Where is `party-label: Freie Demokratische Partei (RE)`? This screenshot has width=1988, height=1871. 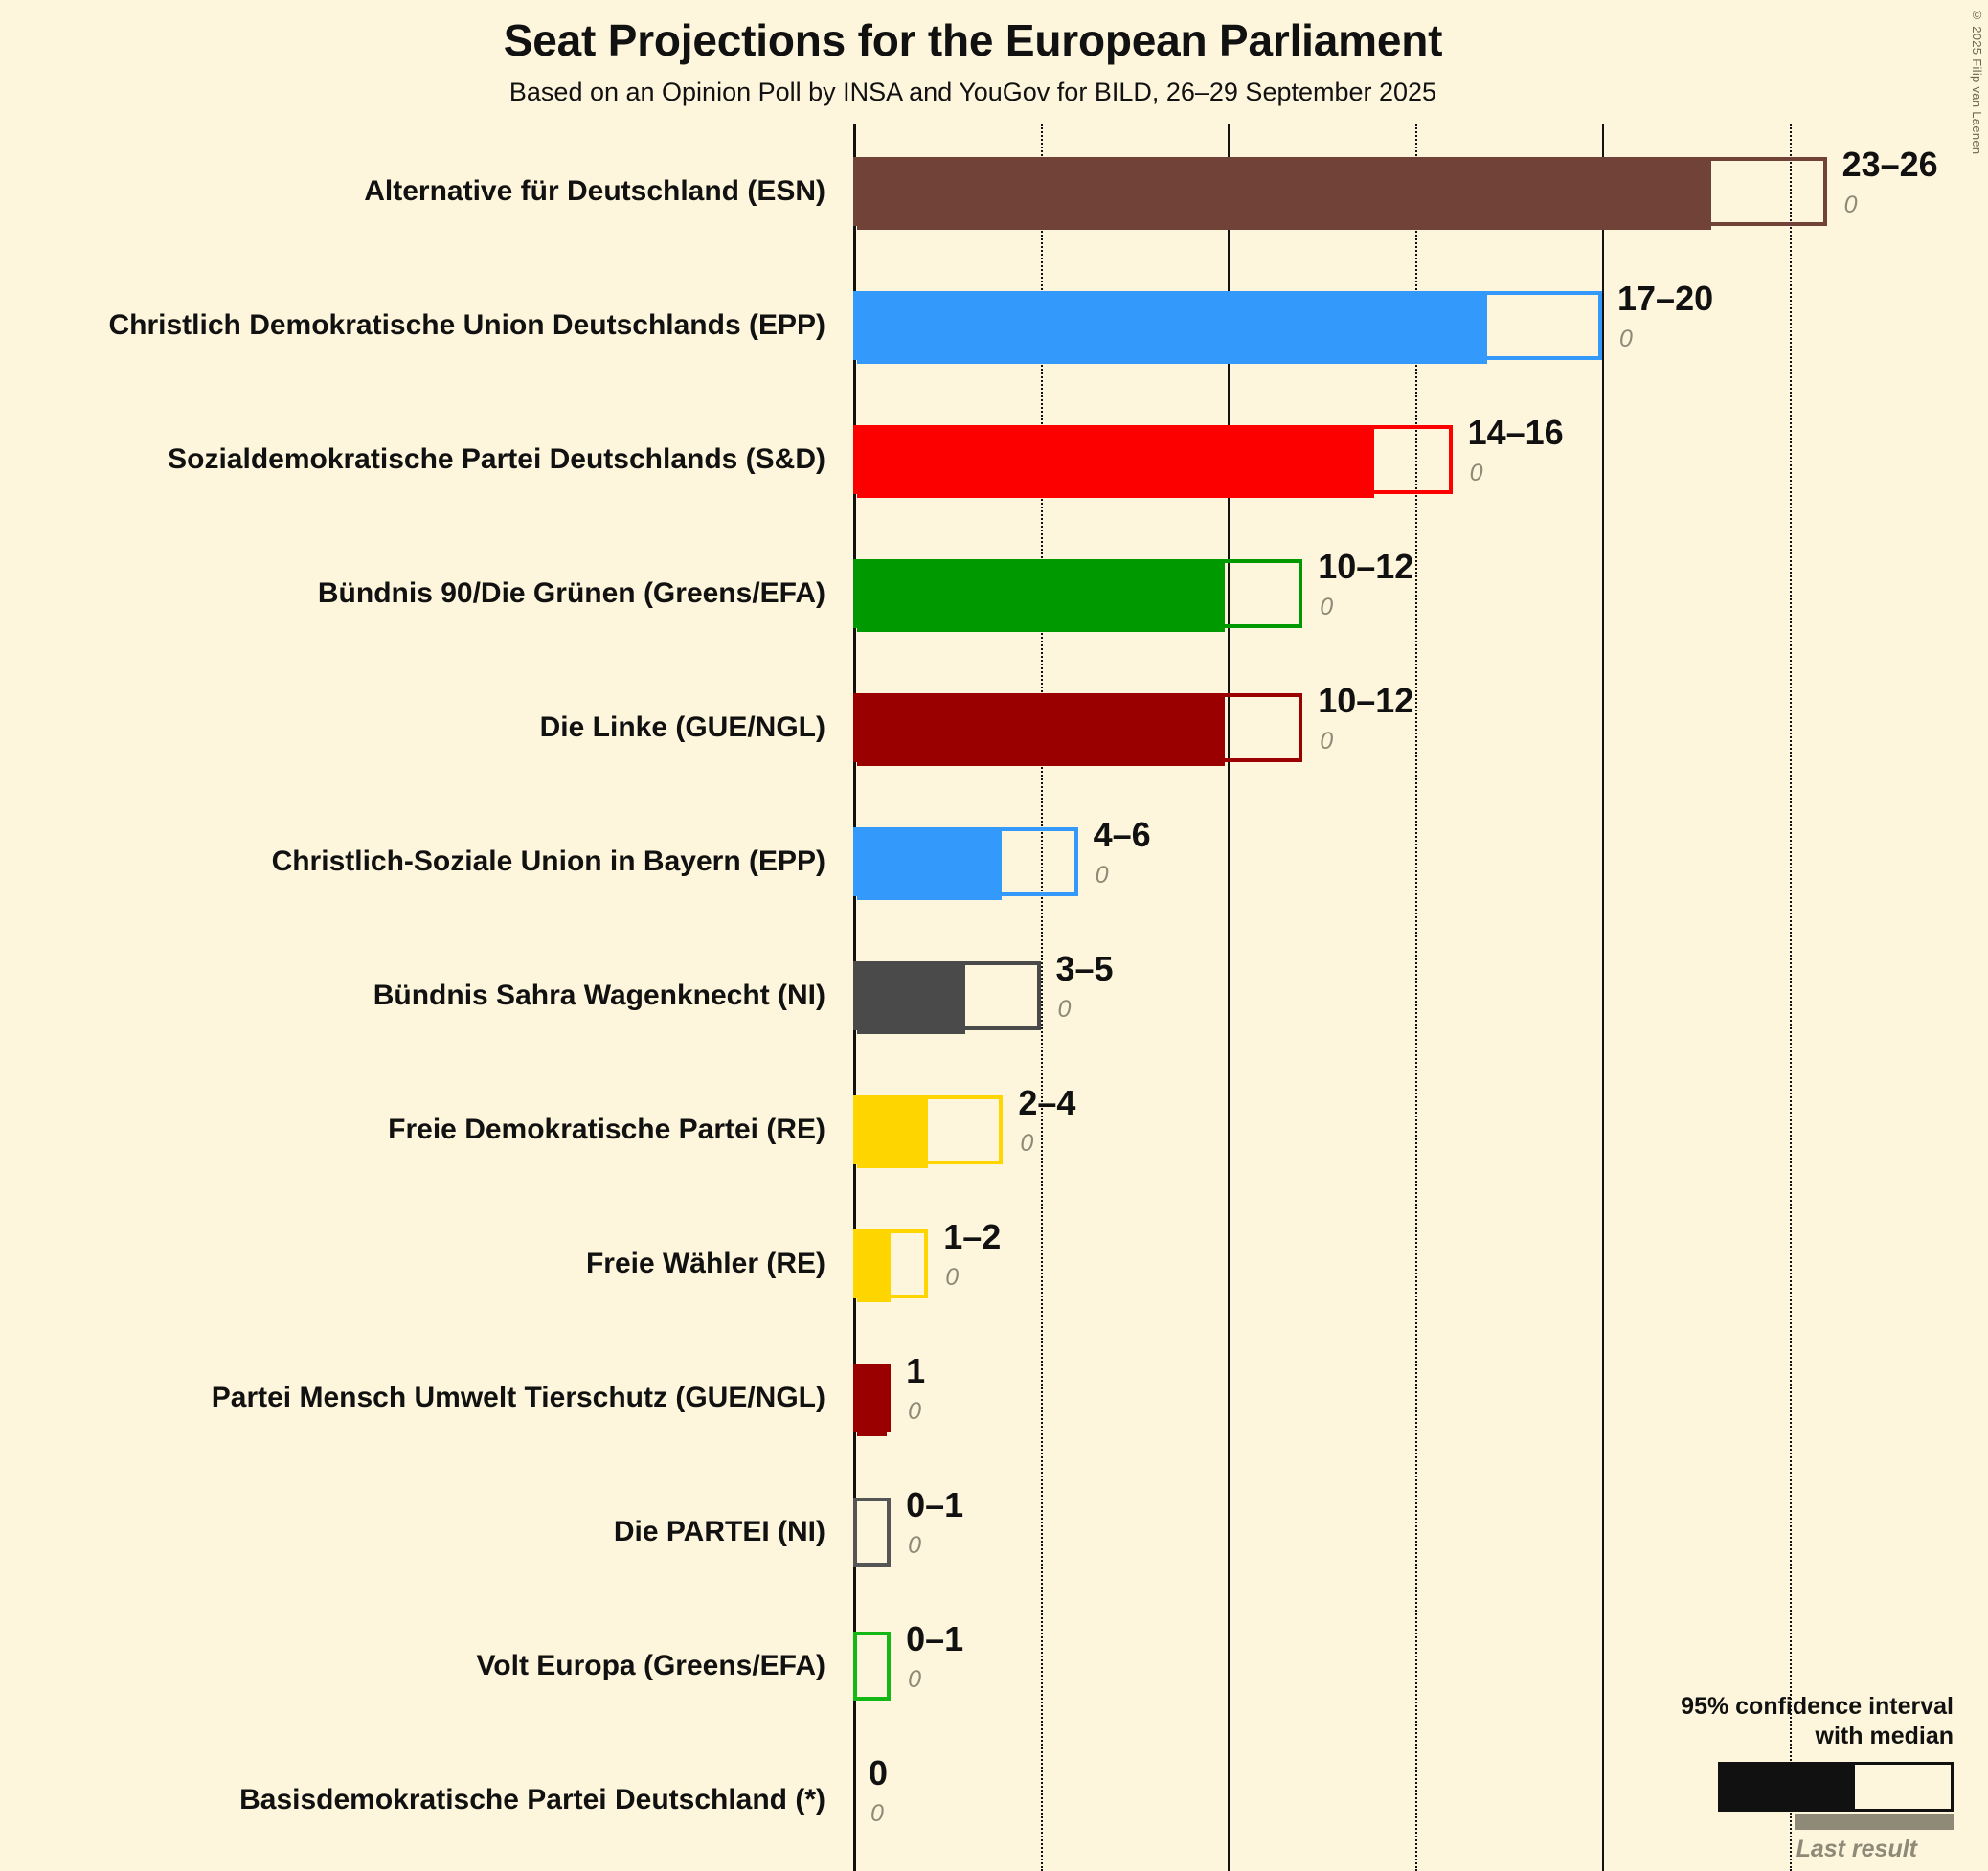
party-label: Freie Demokratische Partei (RE) is located at coordinates (606, 1129).